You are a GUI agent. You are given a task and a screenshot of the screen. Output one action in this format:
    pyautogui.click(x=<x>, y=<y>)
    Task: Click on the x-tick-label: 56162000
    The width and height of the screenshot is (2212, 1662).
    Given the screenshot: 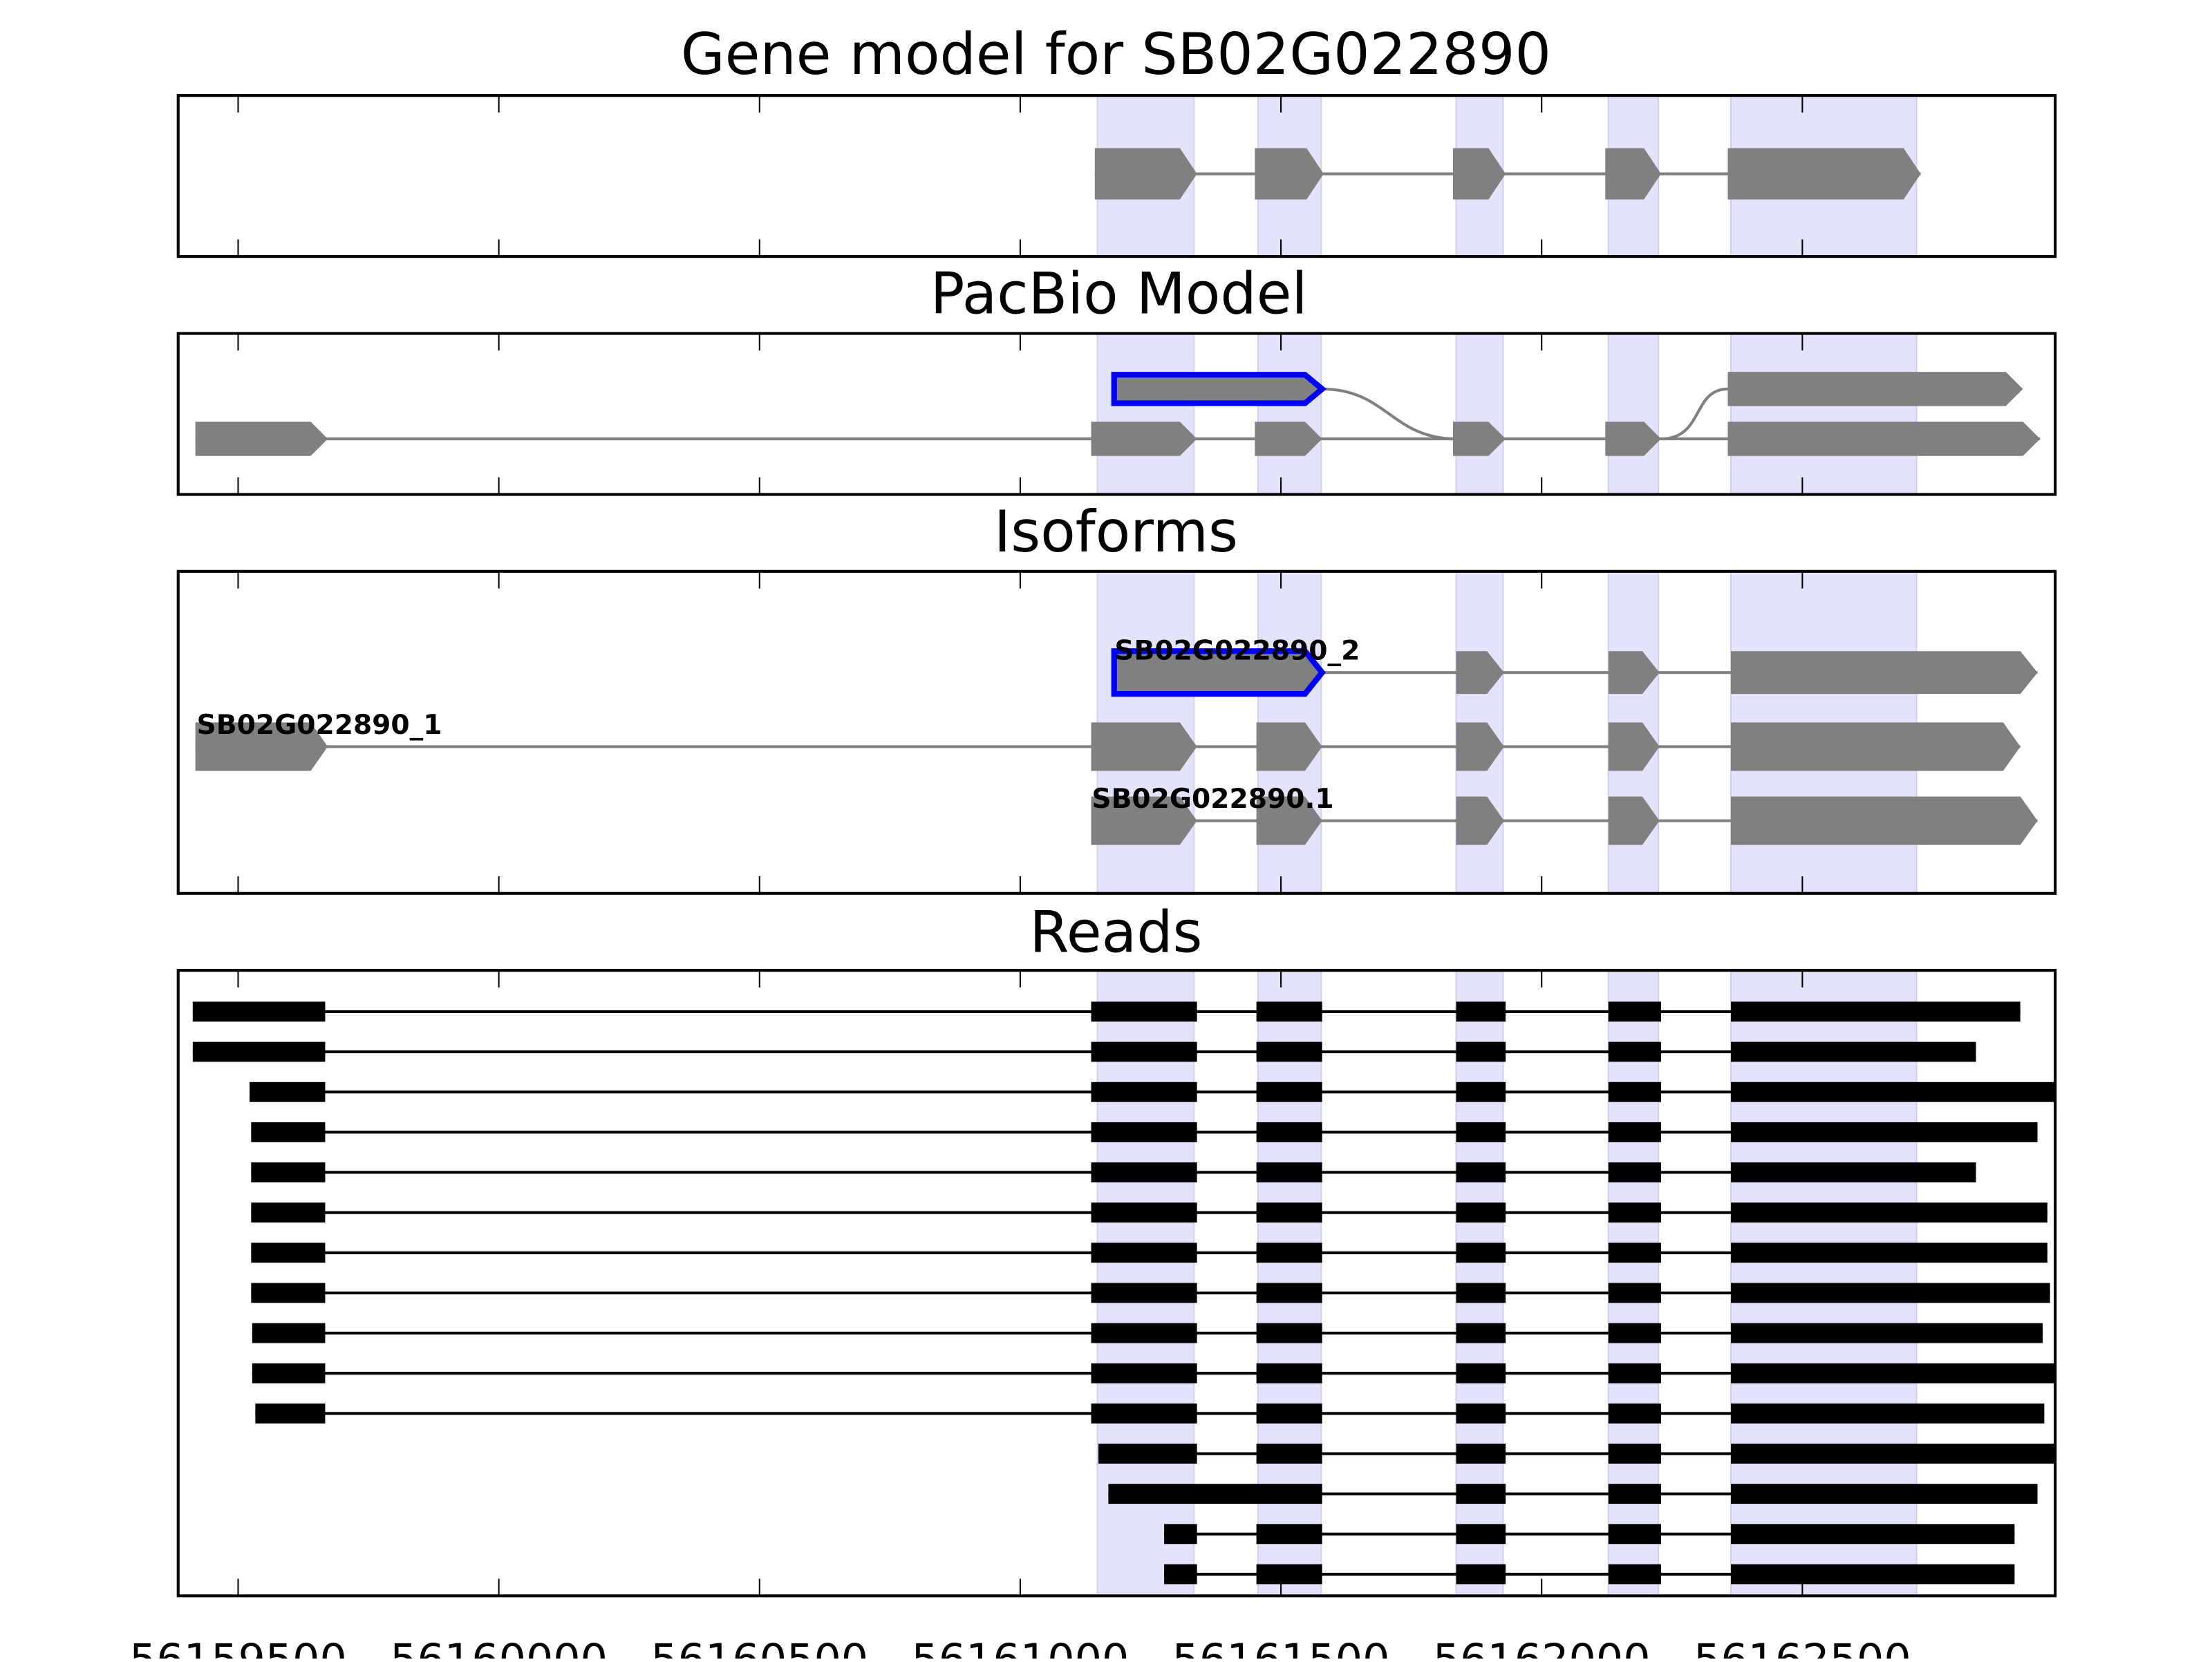 What is the action you would take?
    pyautogui.click(x=1542, y=1647)
    